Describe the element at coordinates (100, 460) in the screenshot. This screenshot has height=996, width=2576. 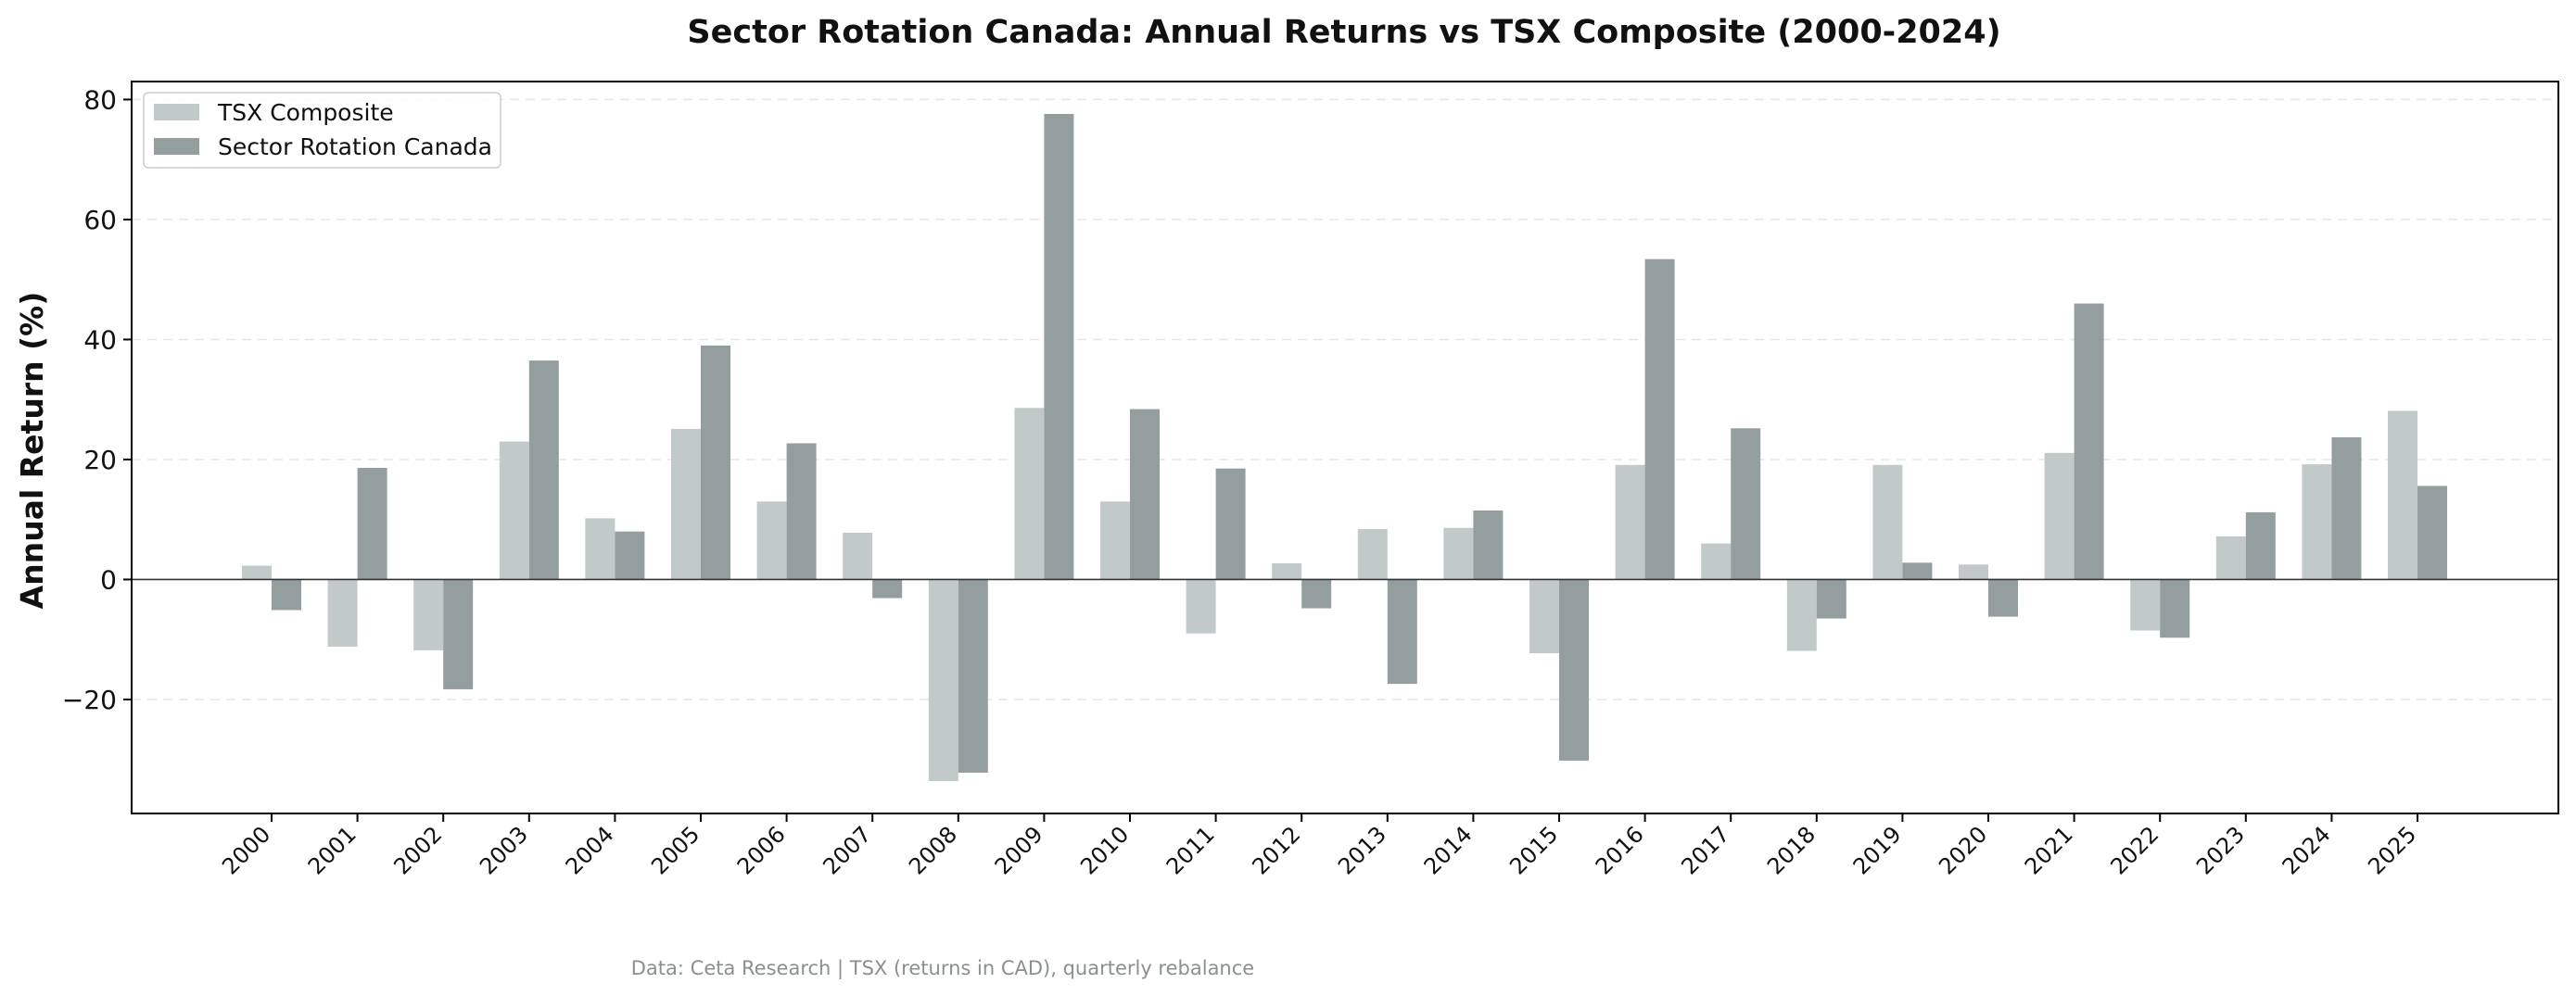
I see `y-tick-label-3: 20` at that location.